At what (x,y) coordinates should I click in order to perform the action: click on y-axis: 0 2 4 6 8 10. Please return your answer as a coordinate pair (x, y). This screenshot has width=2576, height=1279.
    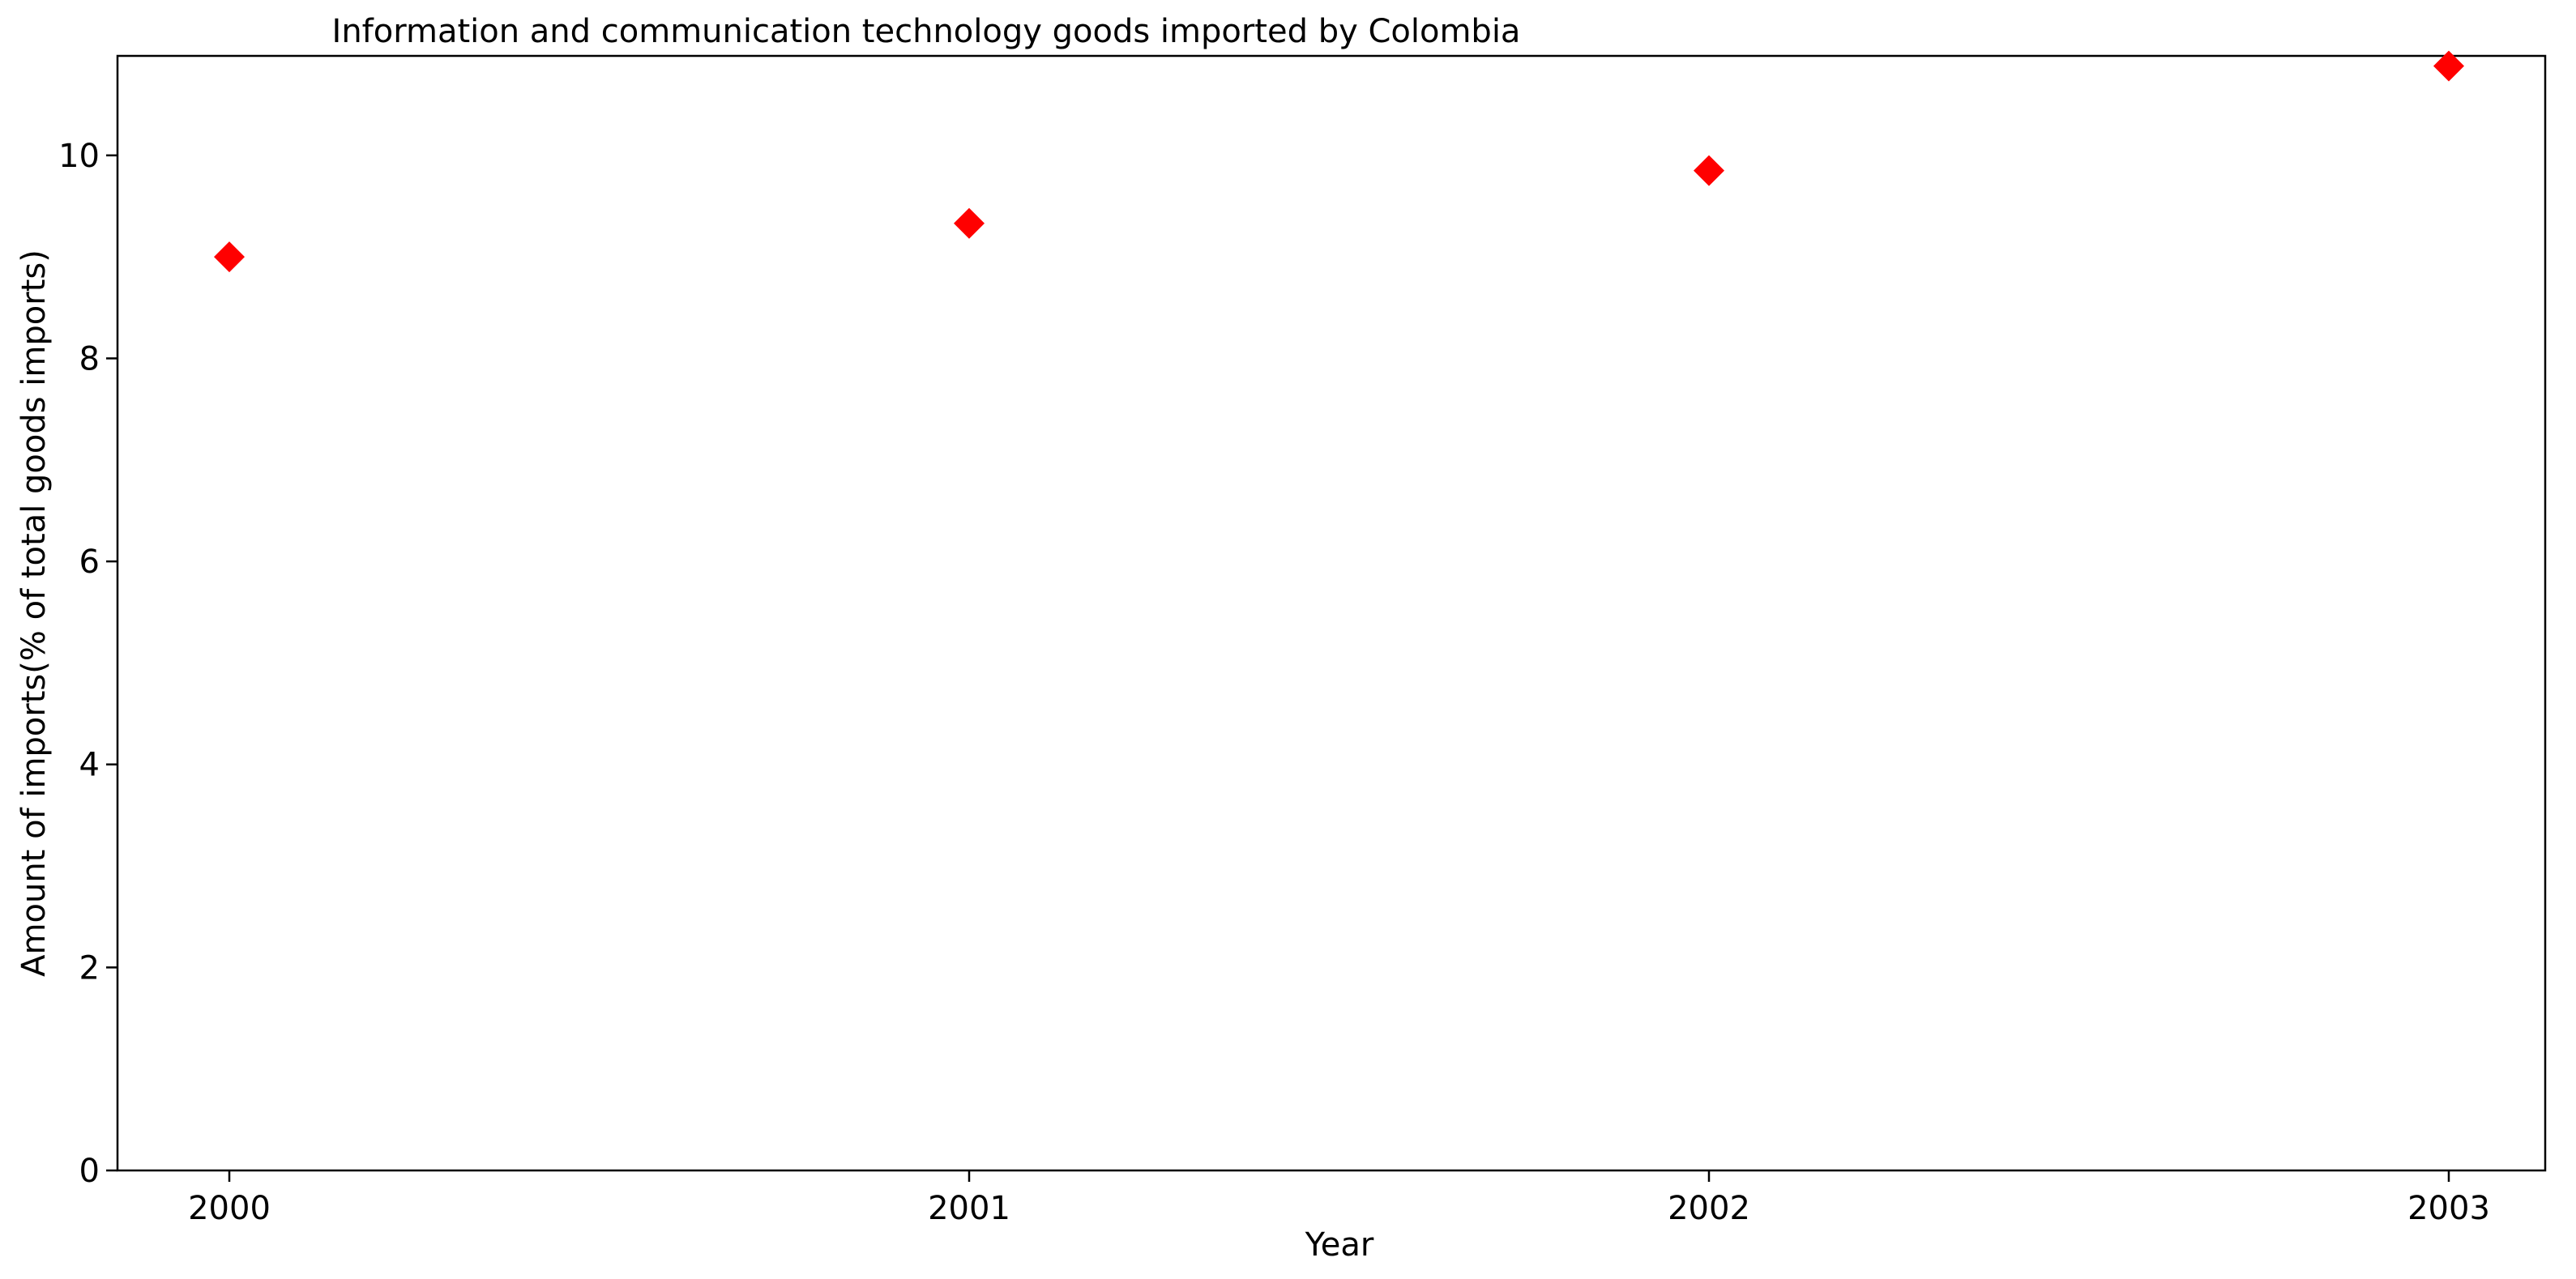
    Looking at the image, I should click on (87, 664).